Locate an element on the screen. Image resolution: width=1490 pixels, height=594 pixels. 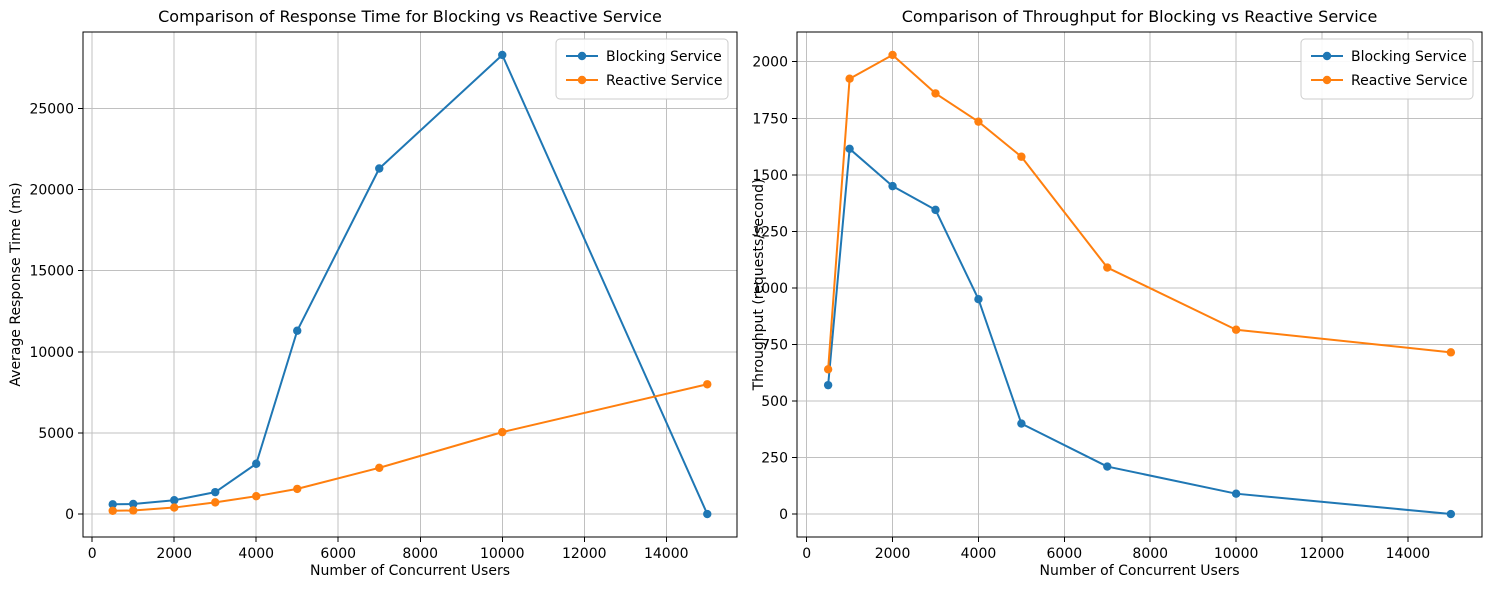
series-line-reactive-service is located at coordinates (410, 447).